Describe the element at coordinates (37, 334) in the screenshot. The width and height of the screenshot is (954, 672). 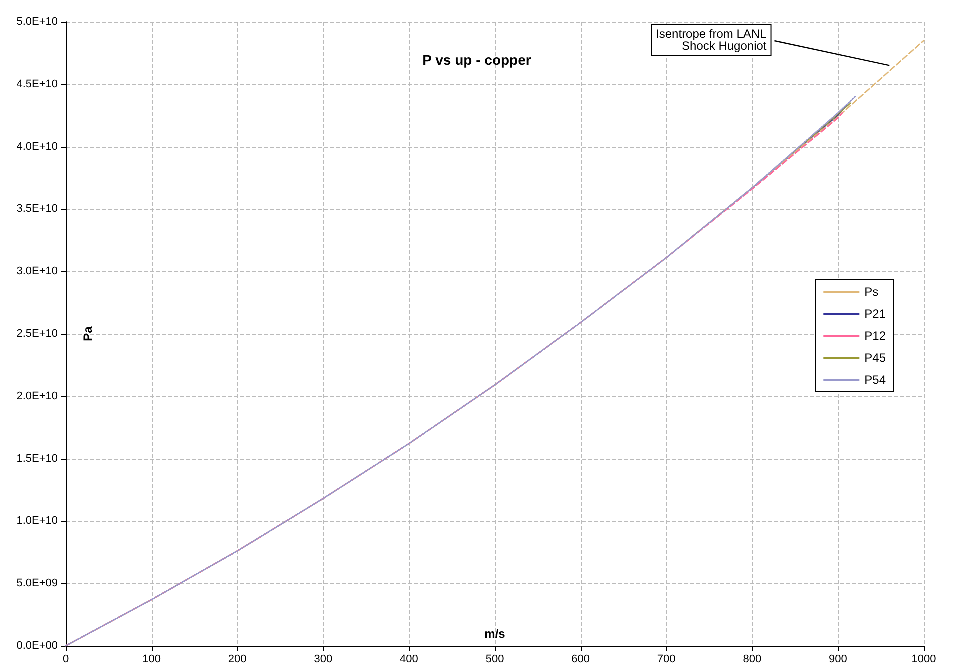
I see `y-tick-label: 2.5E+10` at that location.